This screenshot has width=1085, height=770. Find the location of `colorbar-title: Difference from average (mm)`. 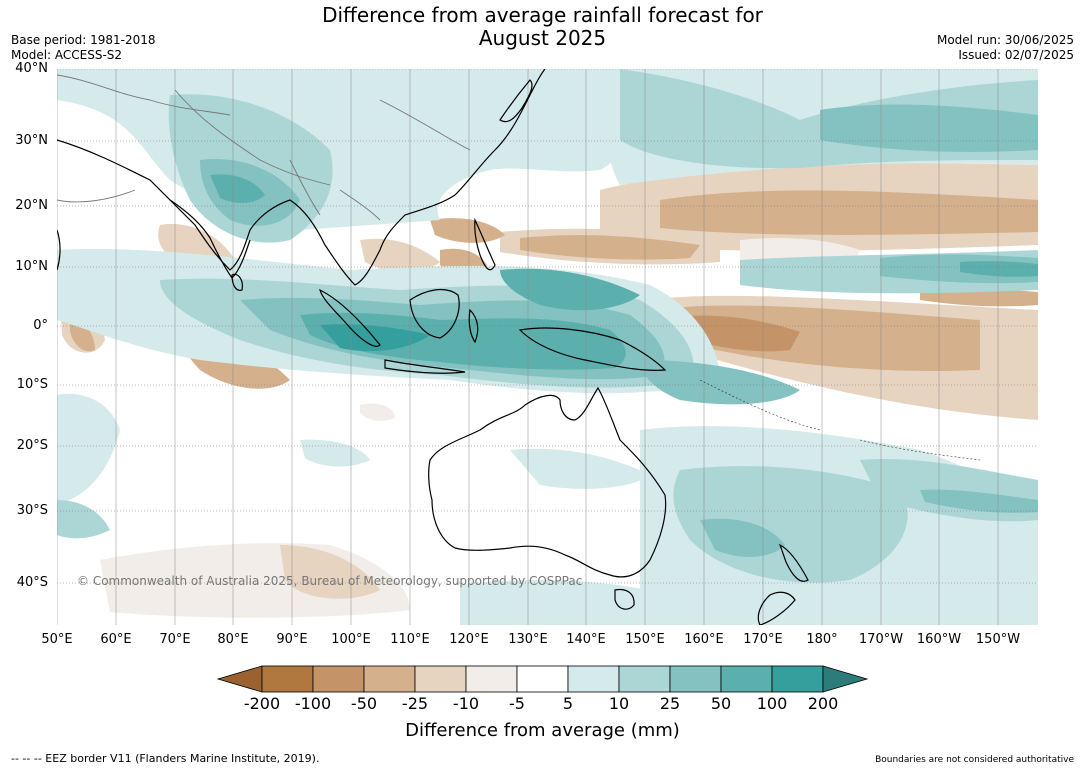

colorbar-title: Difference from average (mm) is located at coordinates (542, 730).